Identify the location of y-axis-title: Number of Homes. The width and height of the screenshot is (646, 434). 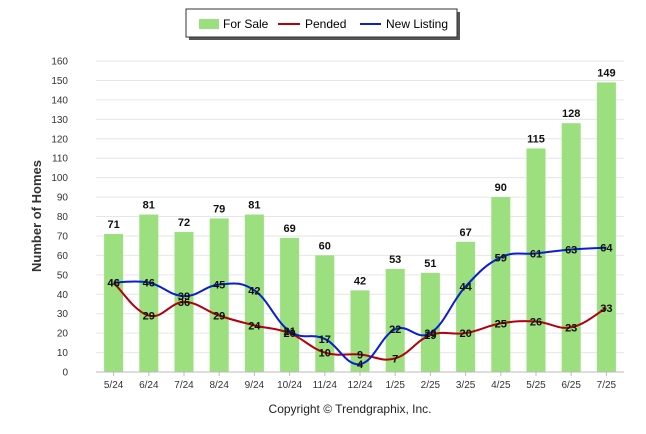
(36, 216).